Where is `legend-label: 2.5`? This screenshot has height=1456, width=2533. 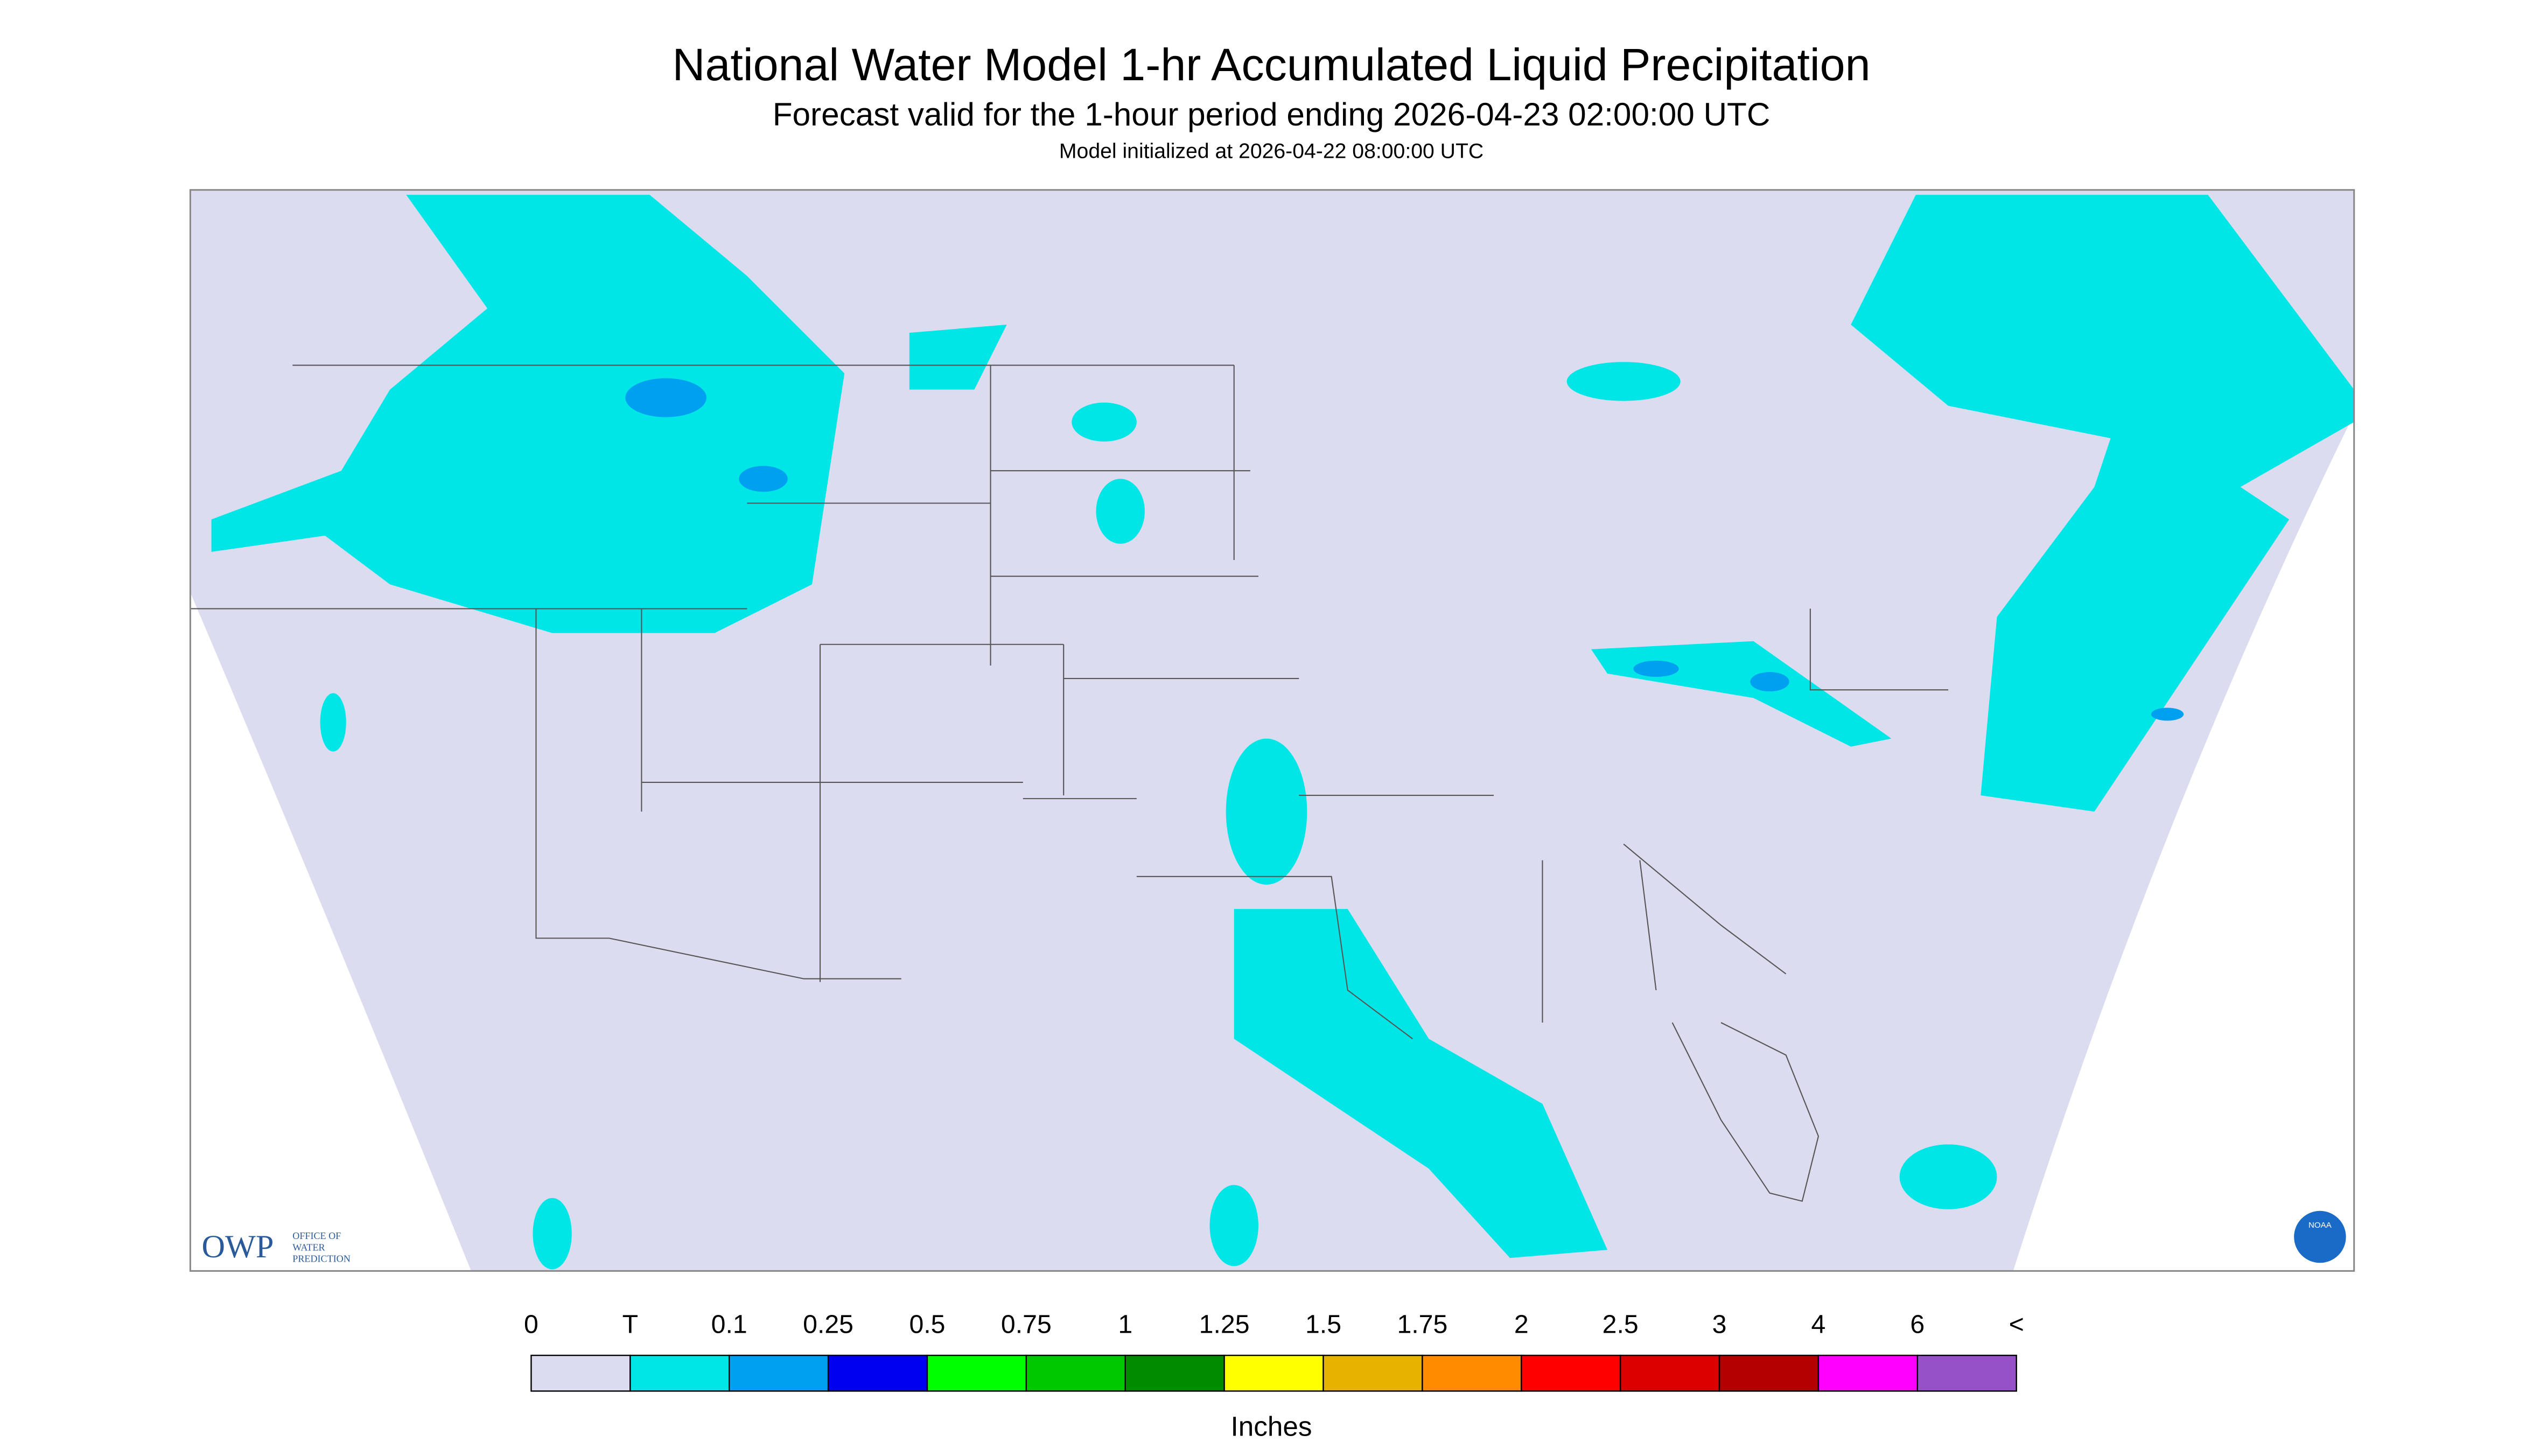 legend-label: 2.5 is located at coordinates (1621, 1324).